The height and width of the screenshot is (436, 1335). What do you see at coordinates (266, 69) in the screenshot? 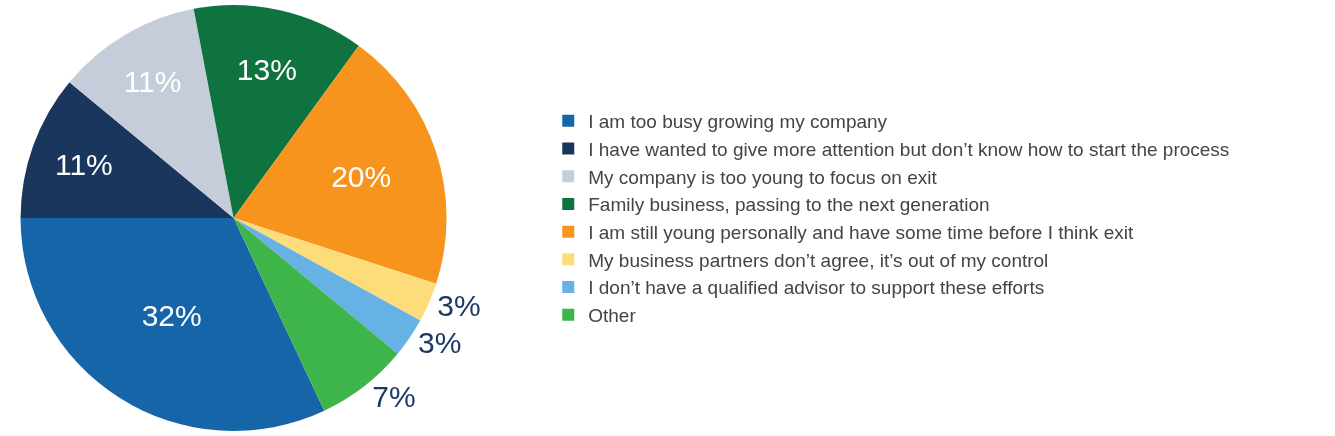
I see `data-label: 13%` at bounding box center [266, 69].